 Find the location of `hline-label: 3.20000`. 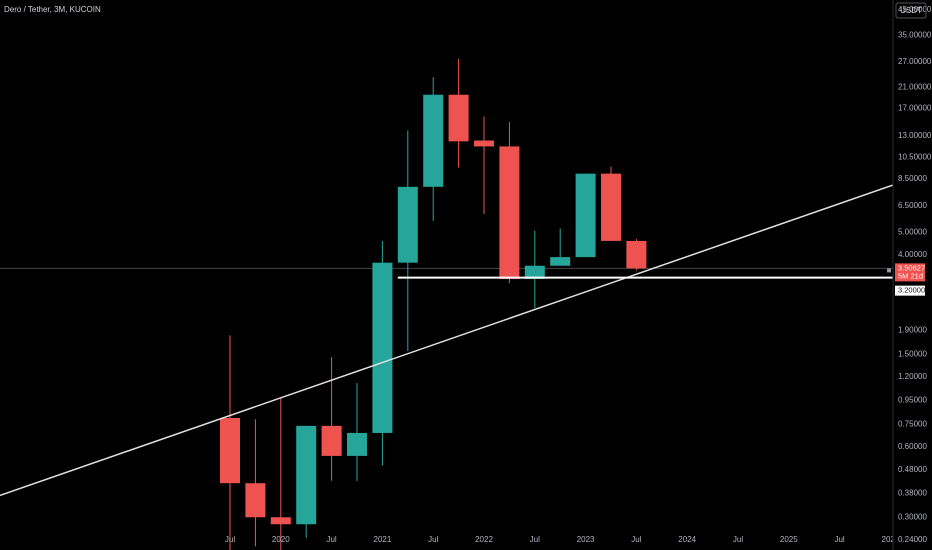

hline-label: 3.20000 is located at coordinates (911, 290).